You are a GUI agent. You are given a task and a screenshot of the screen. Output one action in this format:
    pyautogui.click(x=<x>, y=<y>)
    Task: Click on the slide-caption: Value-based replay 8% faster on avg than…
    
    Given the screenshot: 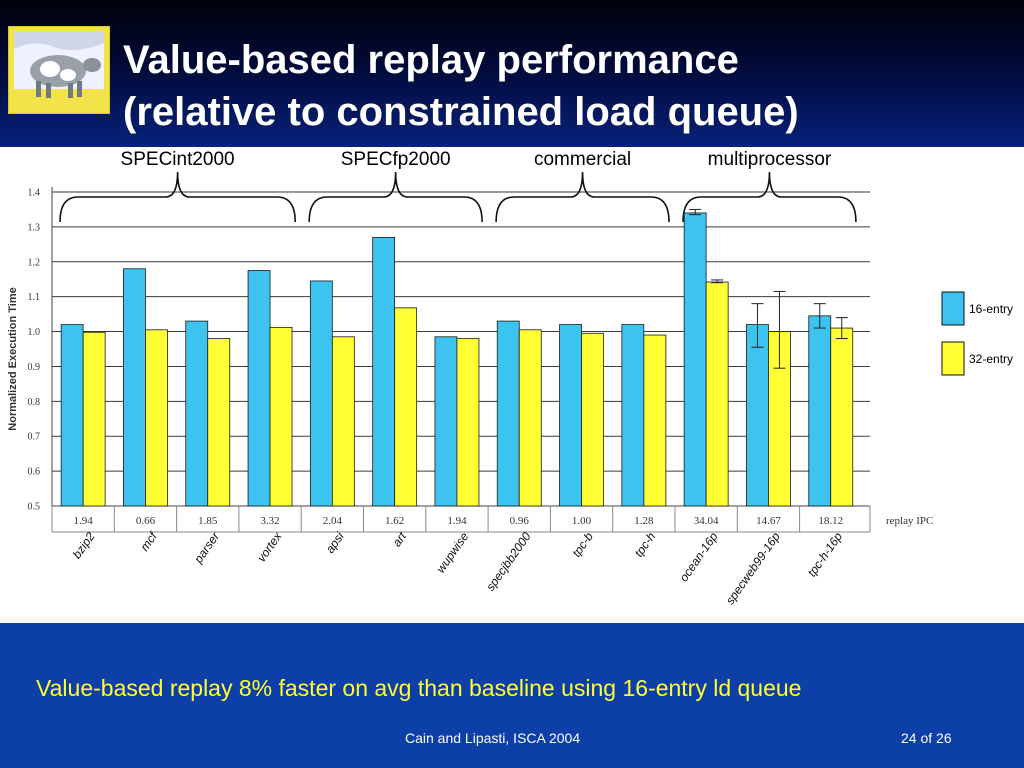 What is the action you would take?
    pyautogui.click(x=419, y=688)
    